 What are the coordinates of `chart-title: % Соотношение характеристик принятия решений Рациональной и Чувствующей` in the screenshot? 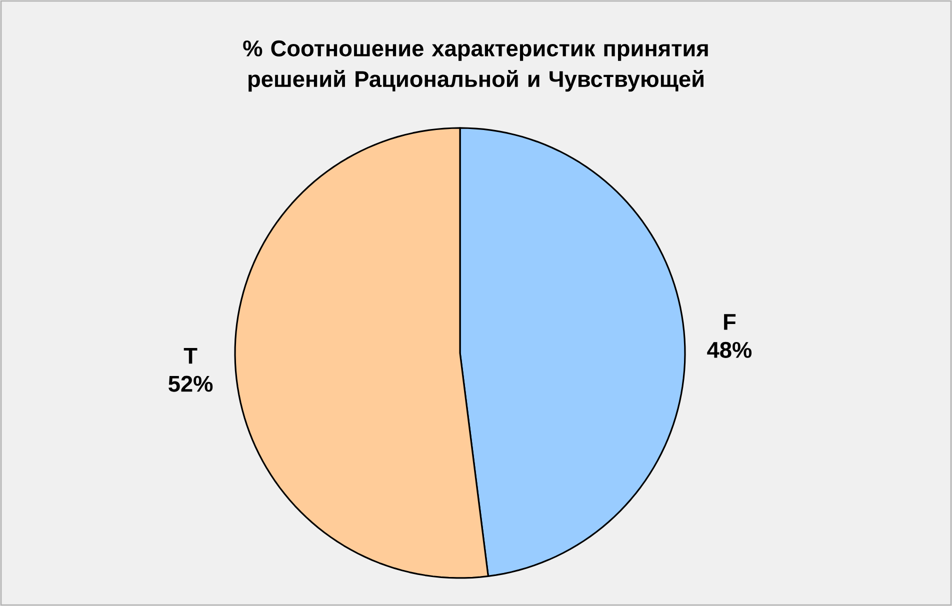 It's located at (475, 66).